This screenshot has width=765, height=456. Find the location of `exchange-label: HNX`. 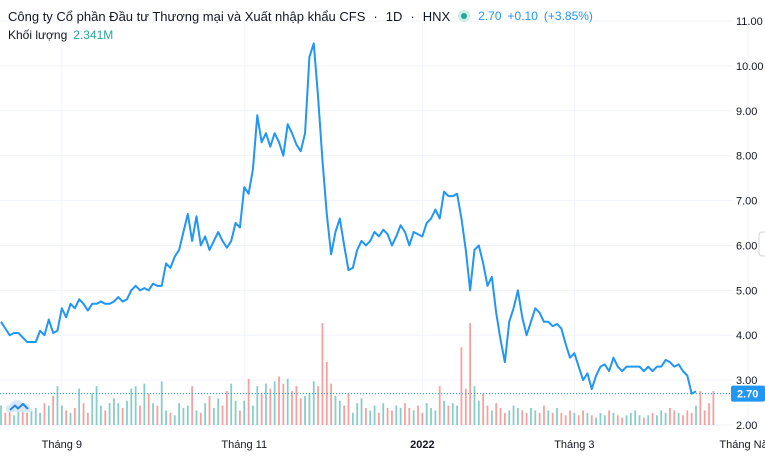

exchange-label: HNX is located at coordinates (436, 16).